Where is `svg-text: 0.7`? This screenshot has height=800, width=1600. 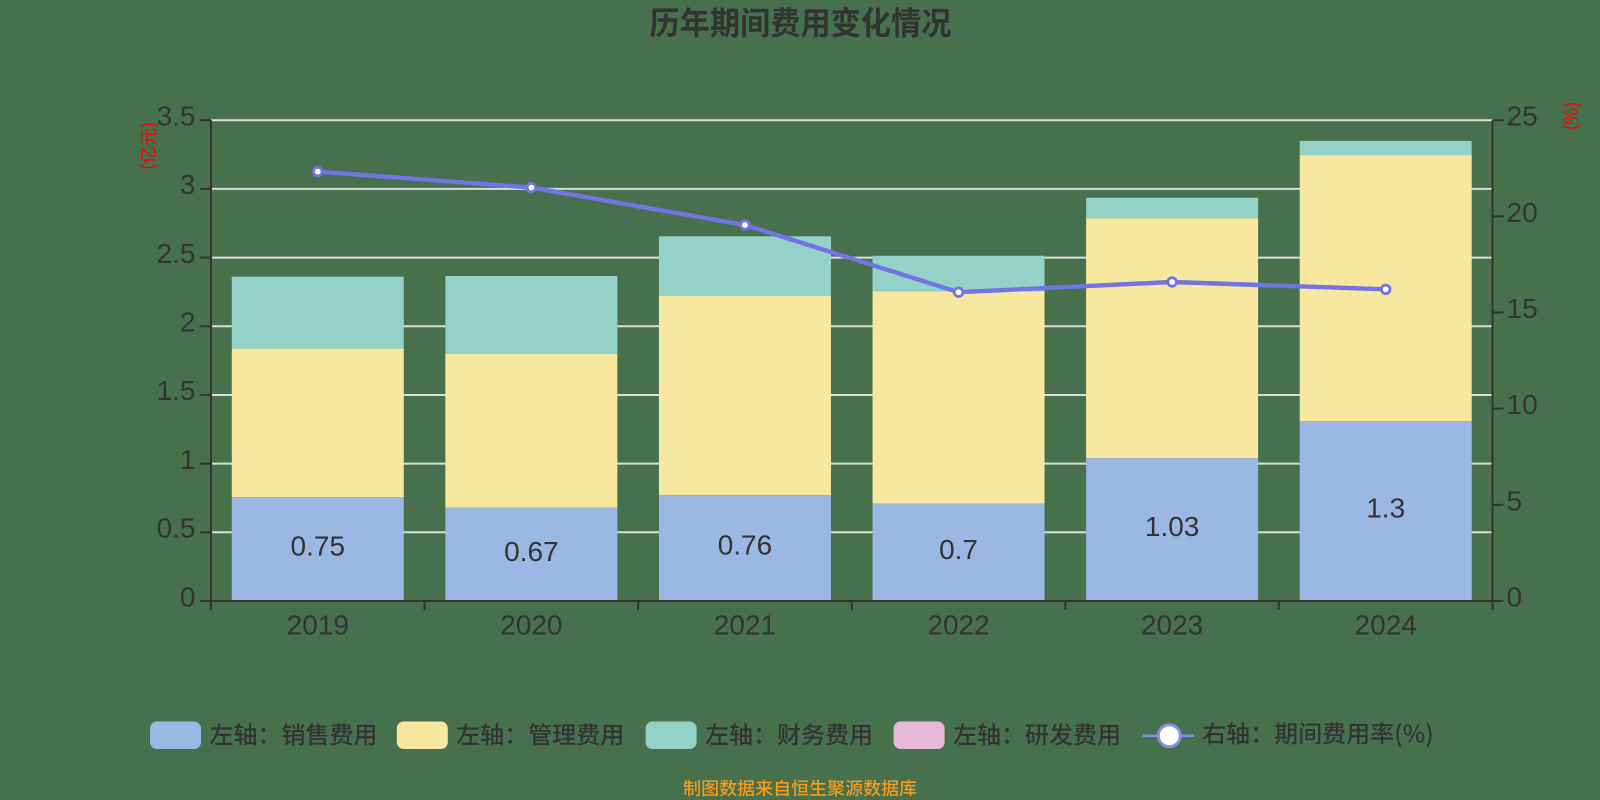
svg-text: 0.7 is located at coordinates (958, 549).